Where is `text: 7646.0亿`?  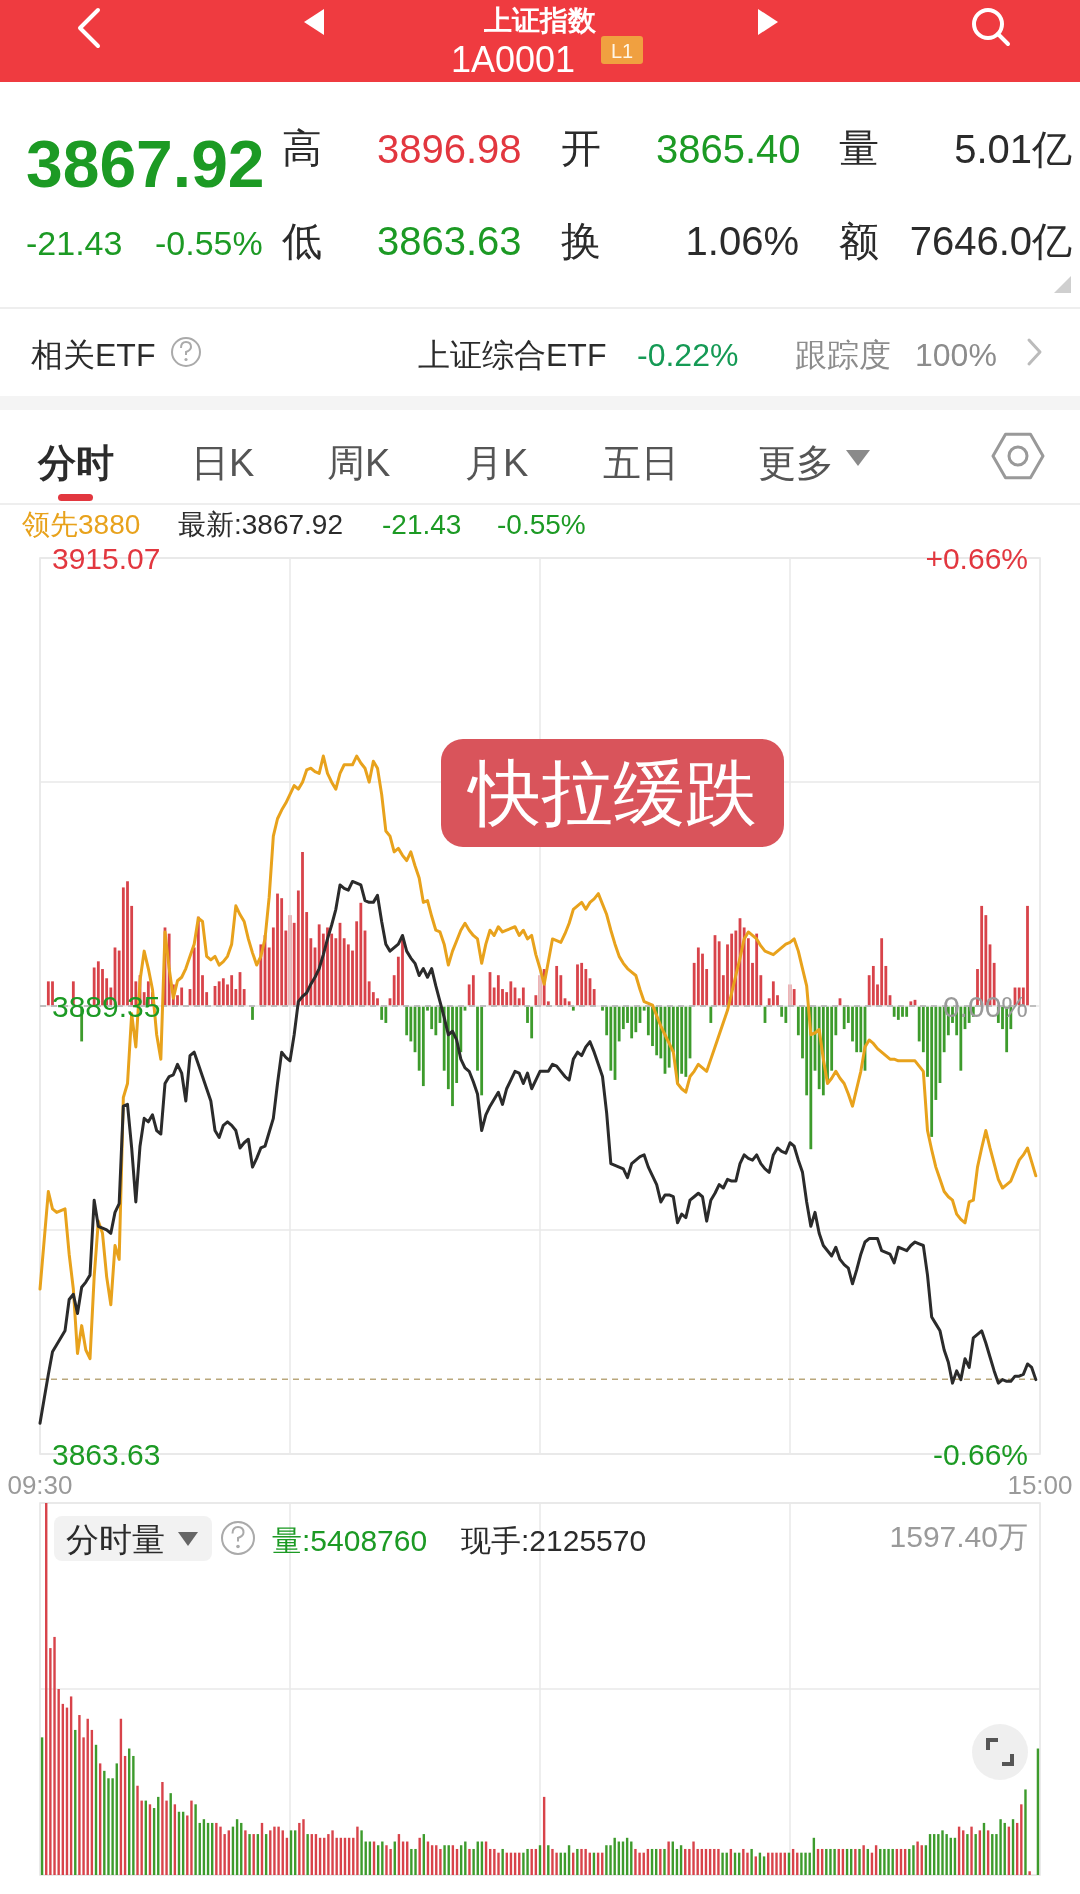 text: 7646.0亿 is located at coordinates (990, 241).